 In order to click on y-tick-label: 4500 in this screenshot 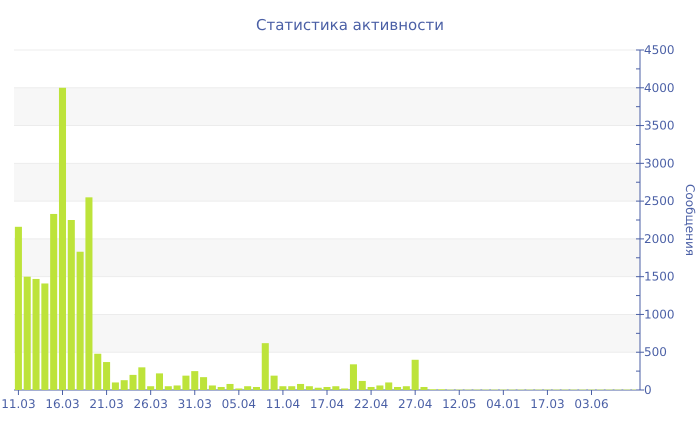, I will do `click(659, 50)`.